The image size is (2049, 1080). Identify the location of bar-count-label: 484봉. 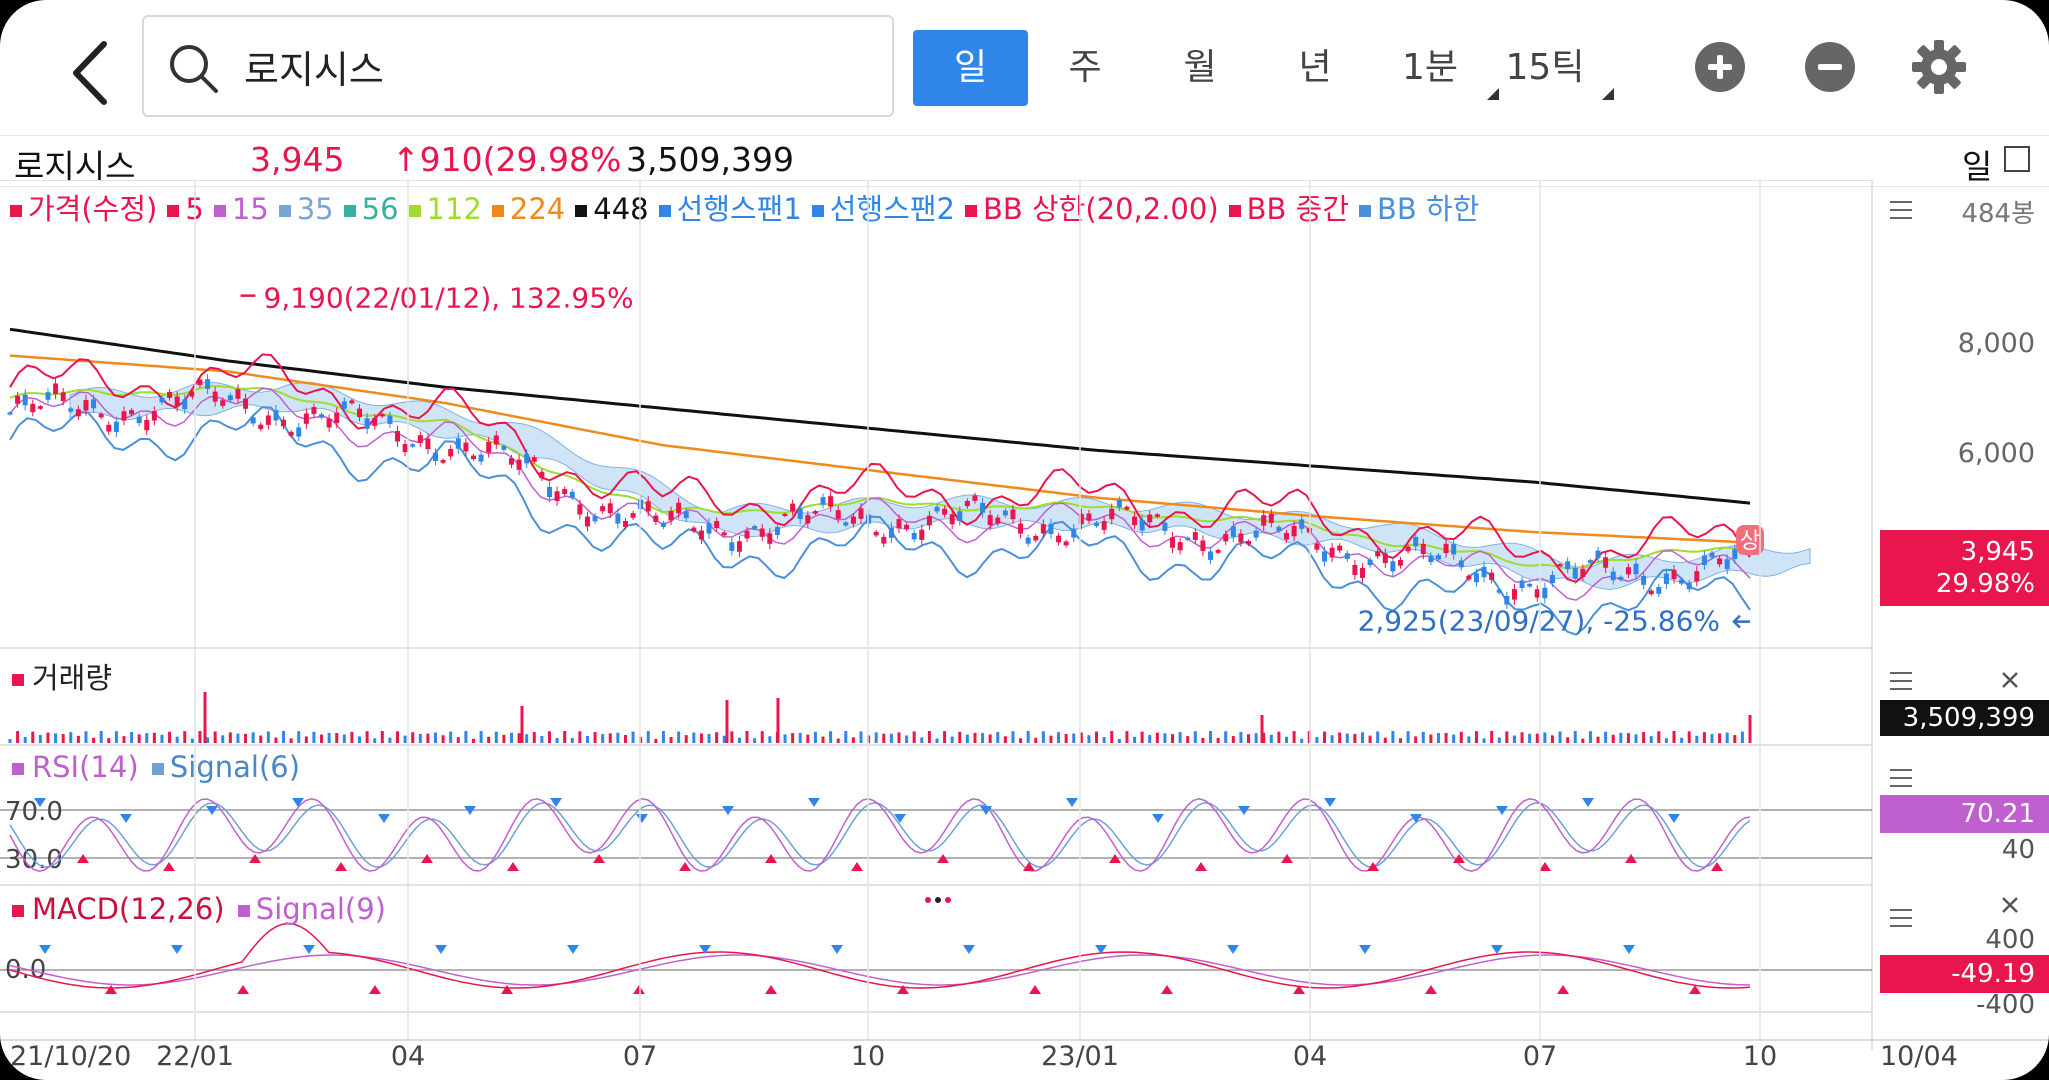
(1998, 214).